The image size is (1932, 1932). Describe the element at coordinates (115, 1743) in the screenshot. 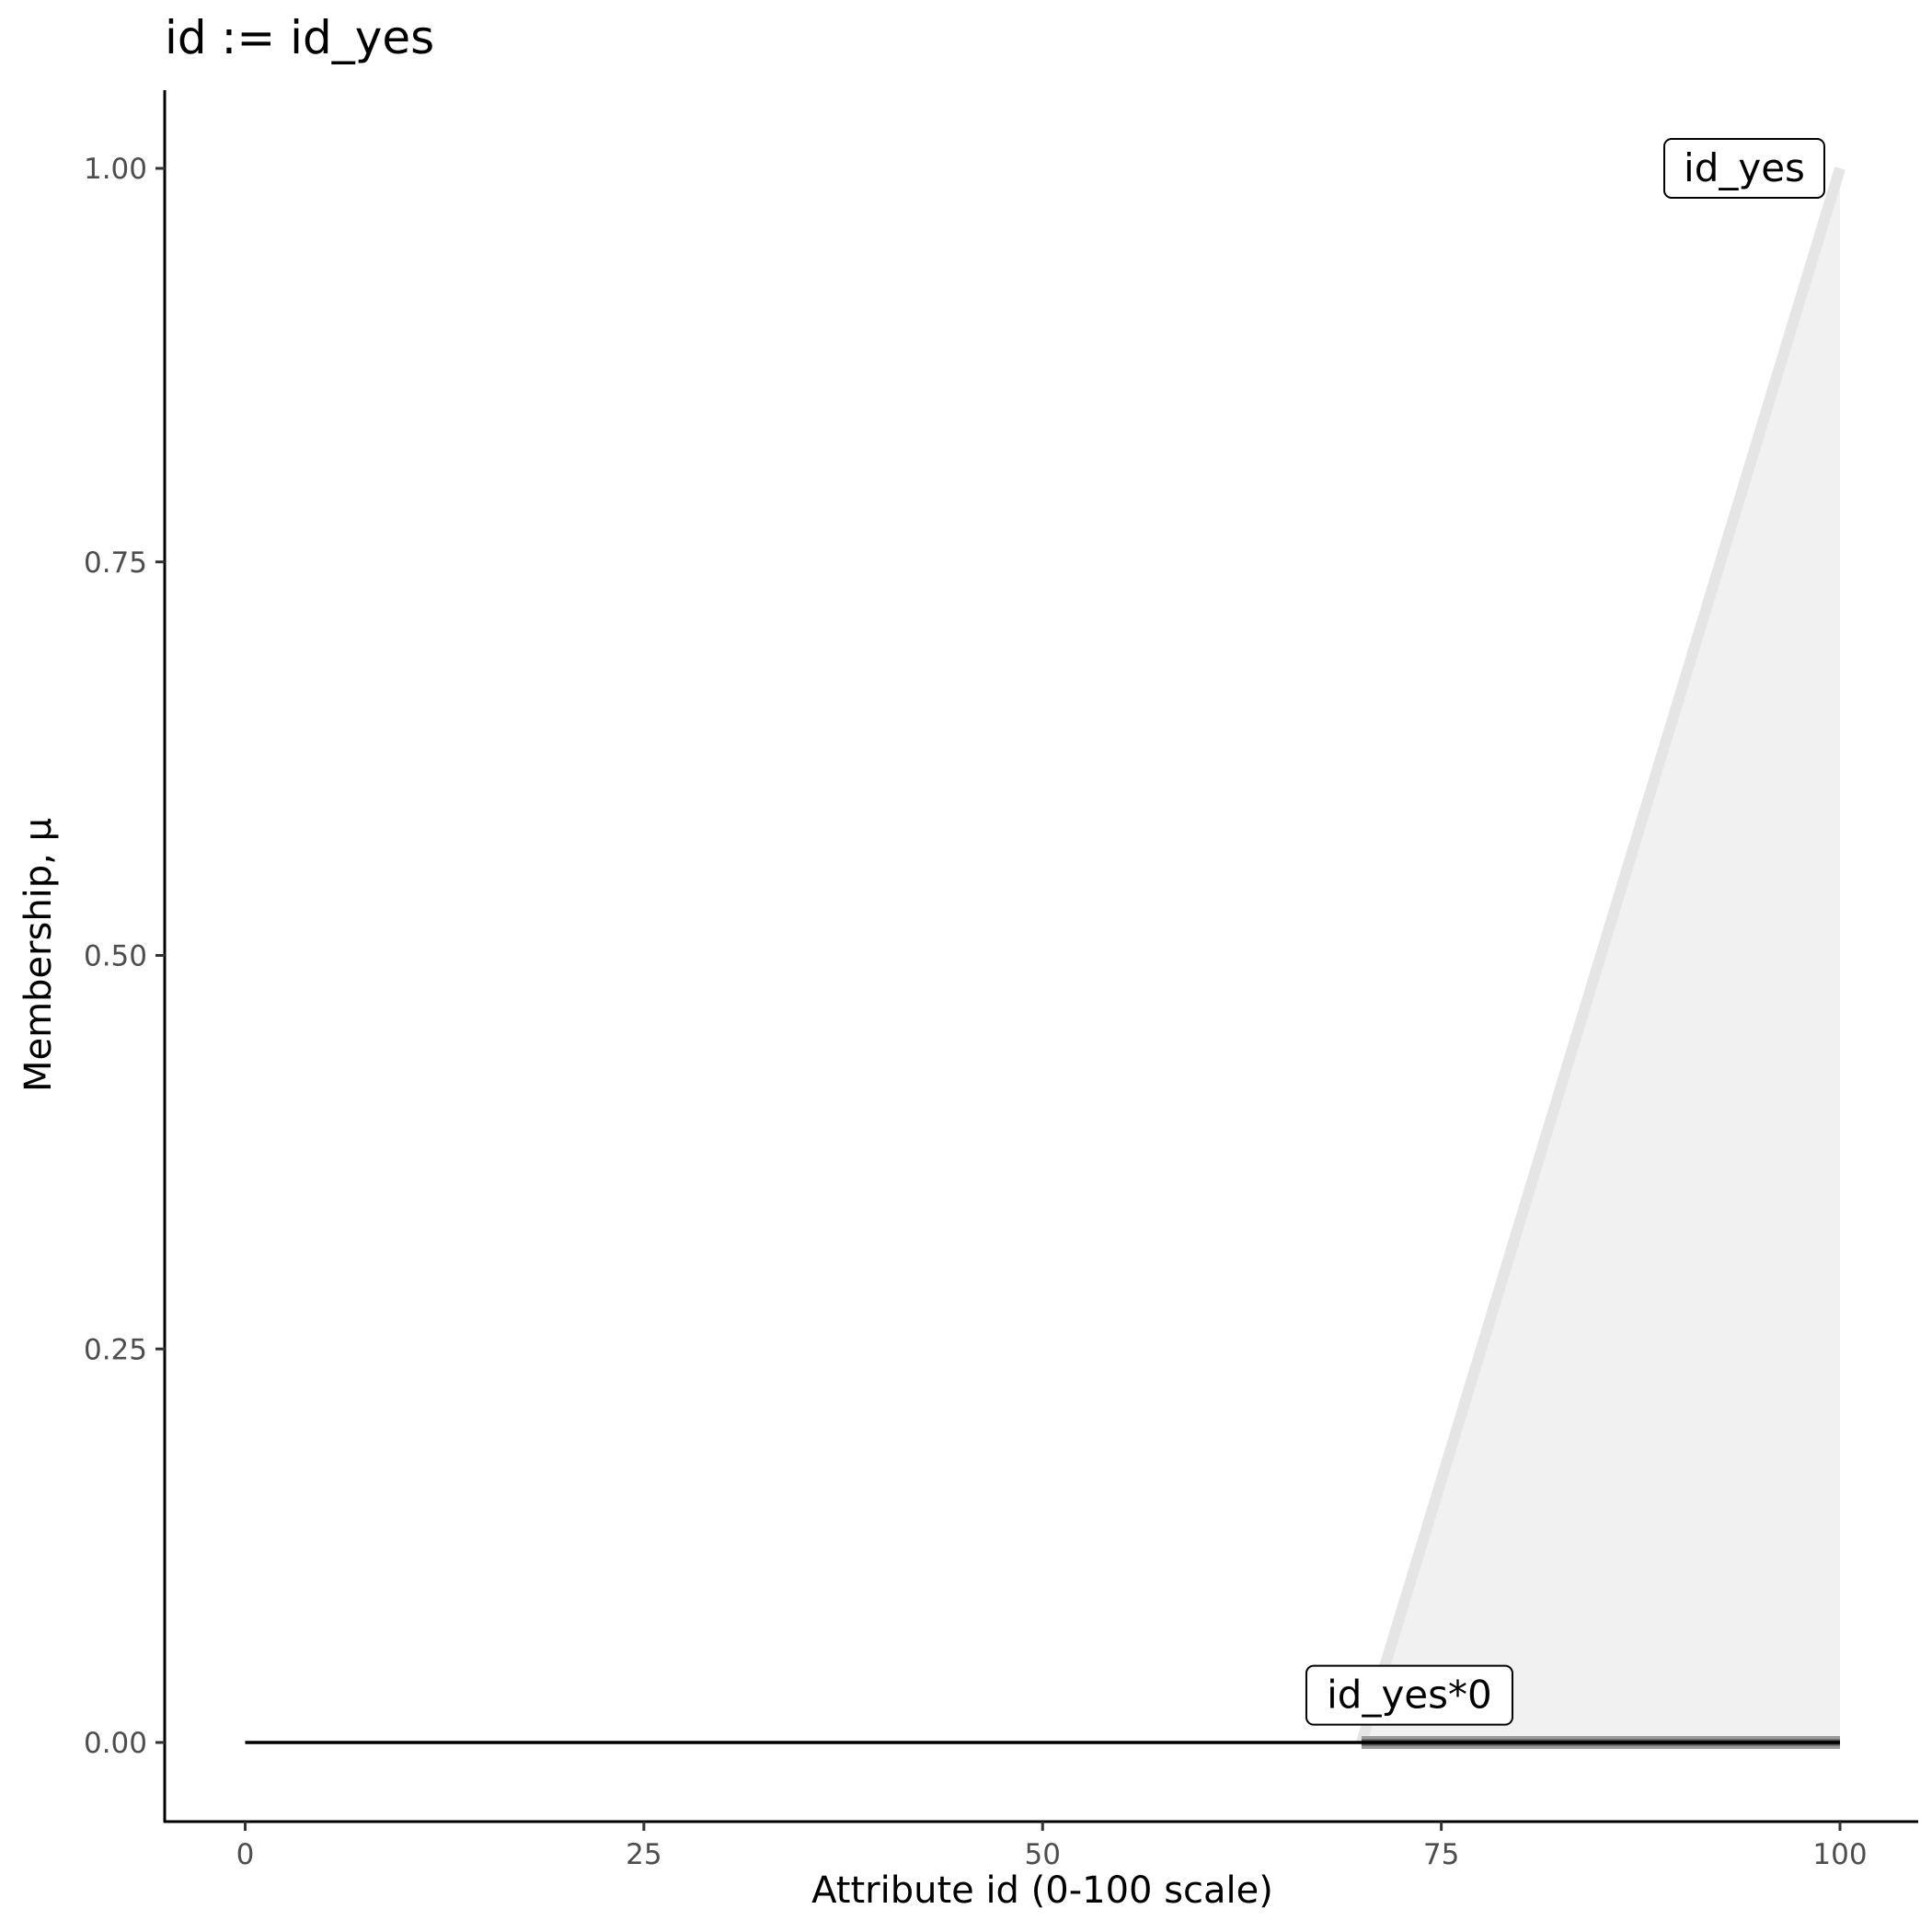

I see `y-tick-label: 0.00` at that location.